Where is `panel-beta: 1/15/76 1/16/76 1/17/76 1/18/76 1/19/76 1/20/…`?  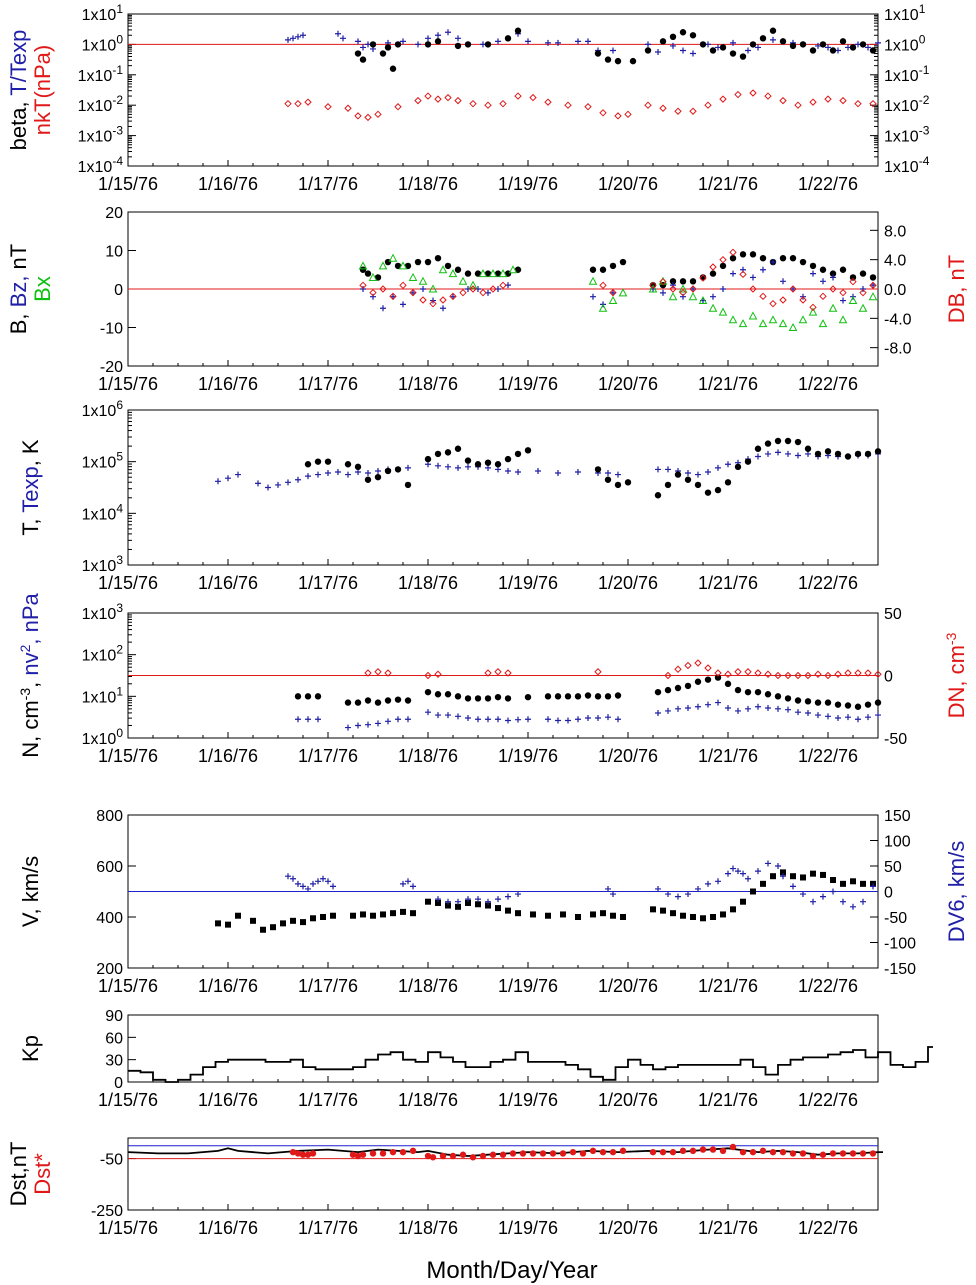 panel-beta: 1/15/76 1/16/76 1/17/76 1/18/76 1/19/76 1/20/… is located at coordinates (468, 98).